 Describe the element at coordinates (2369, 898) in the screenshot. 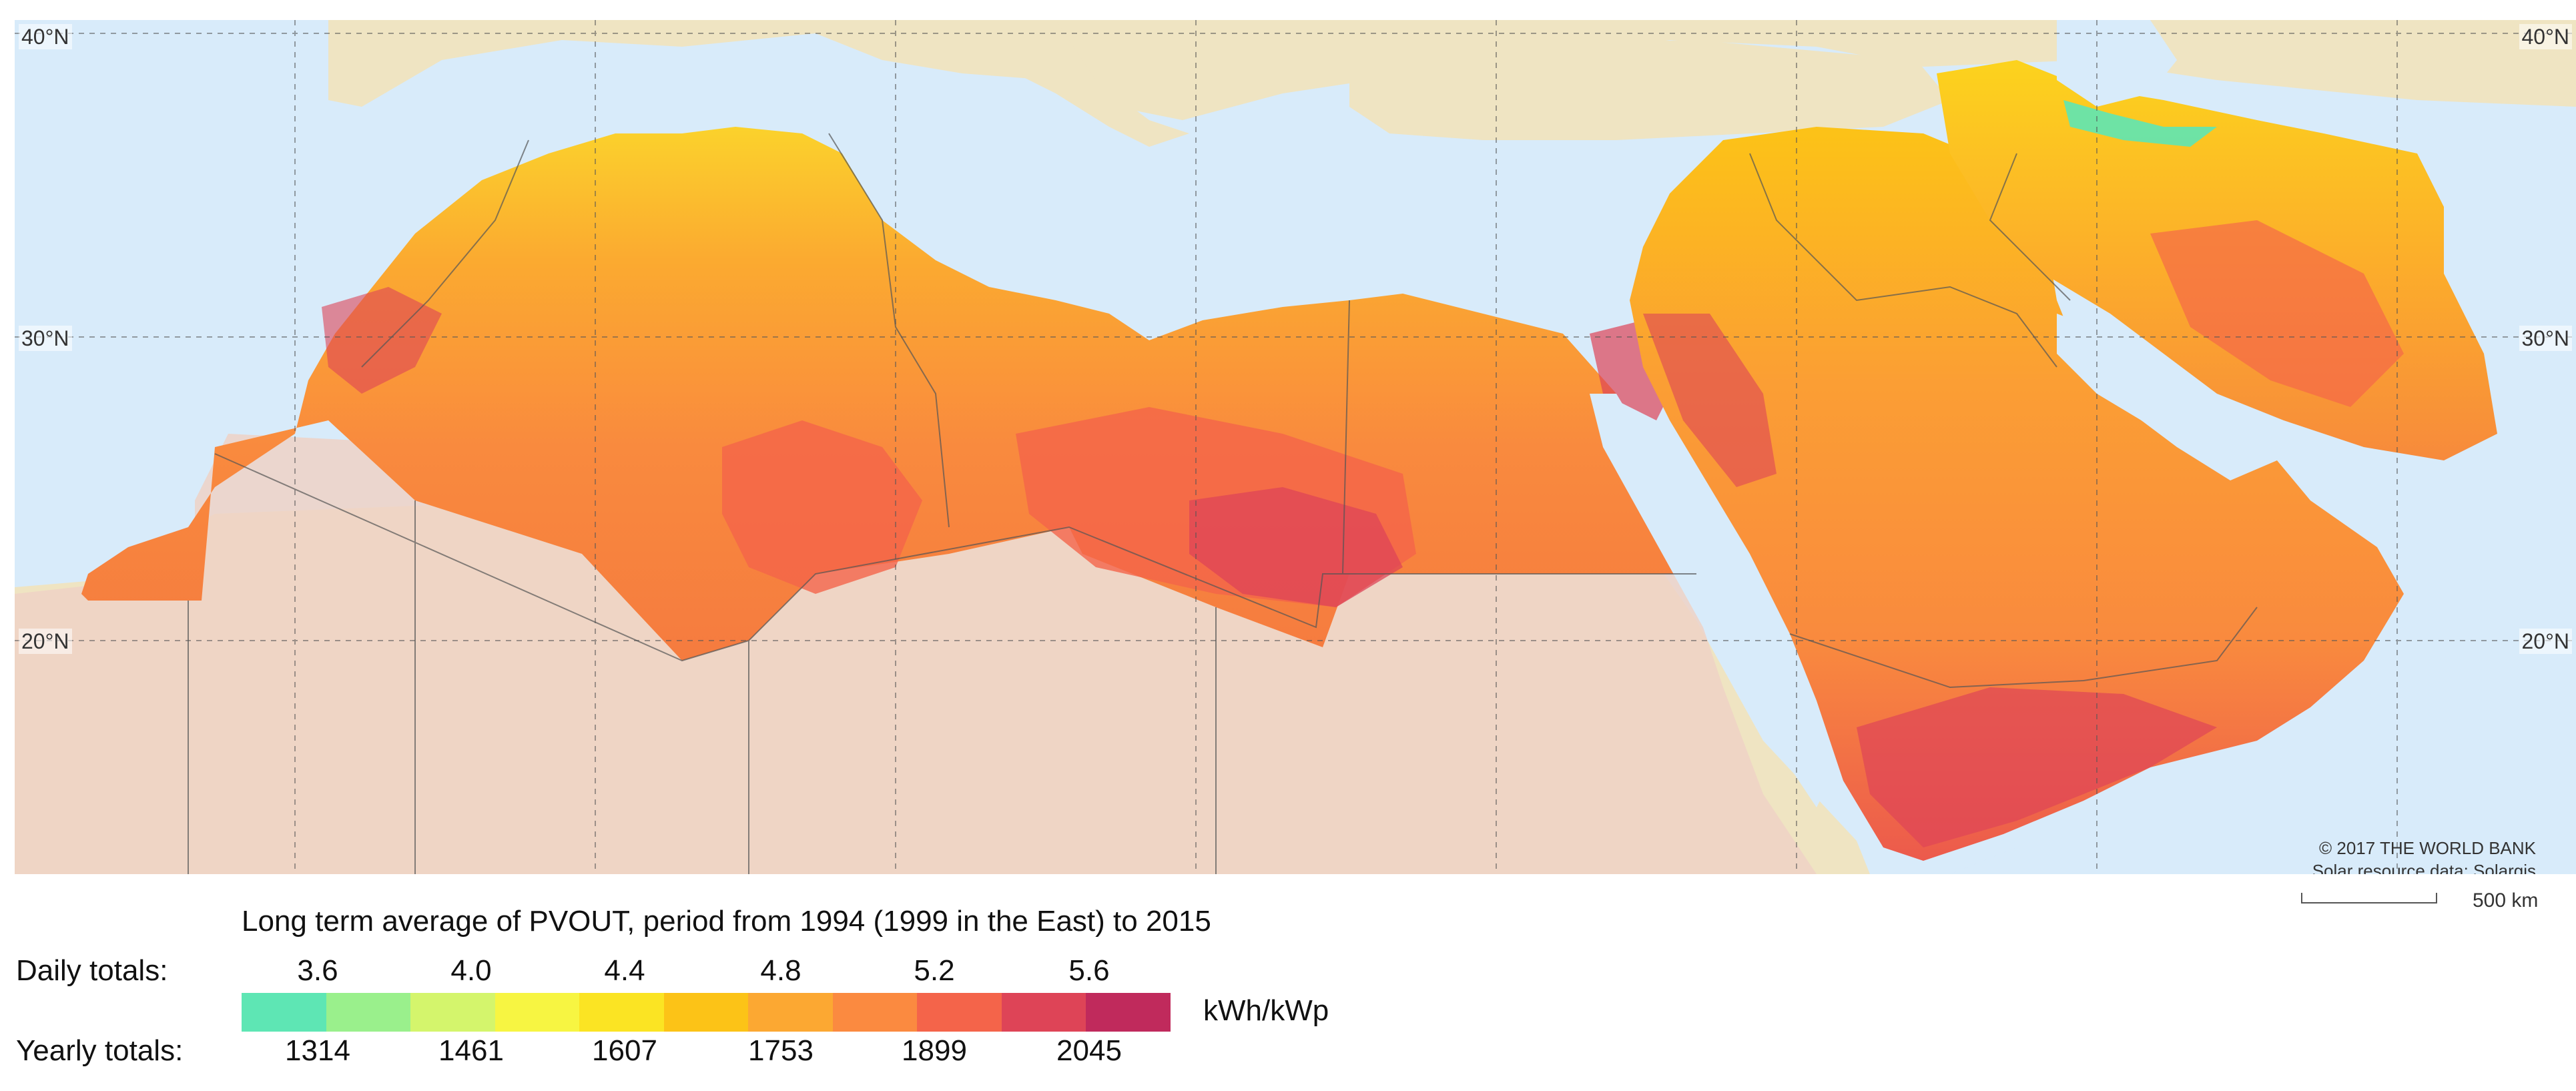

I see `scale-bar` at that location.